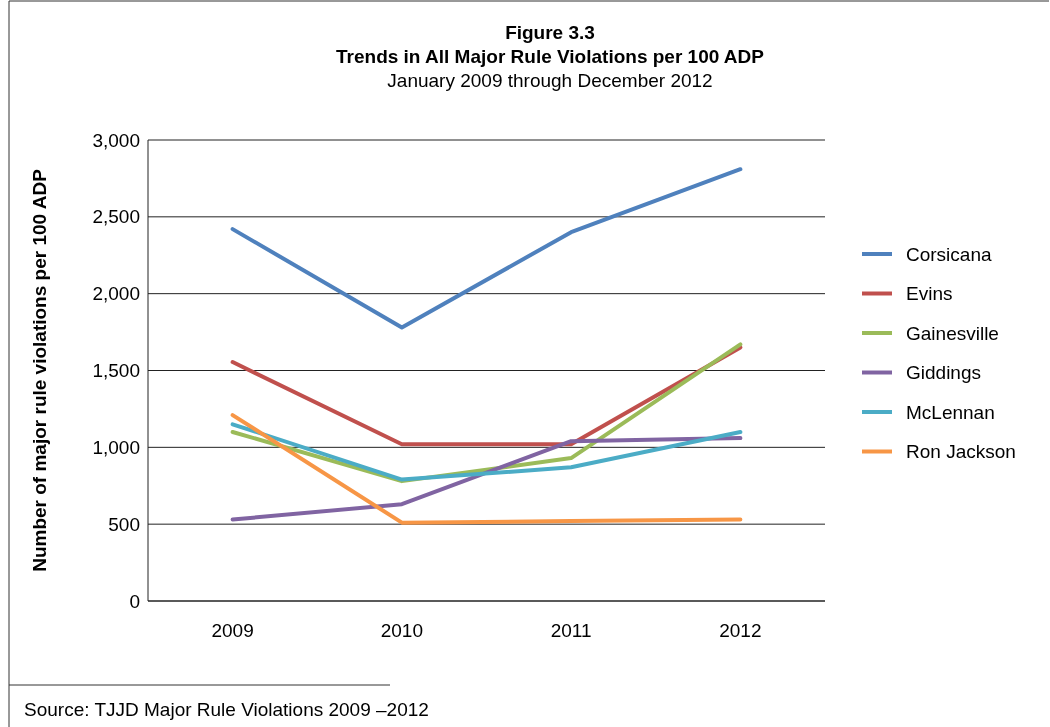 Image resolution: width=1050 pixels, height=727 pixels. Describe the element at coordinates (116, 294) in the screenshot. I see `y-tick-label: 2,000` at that location.